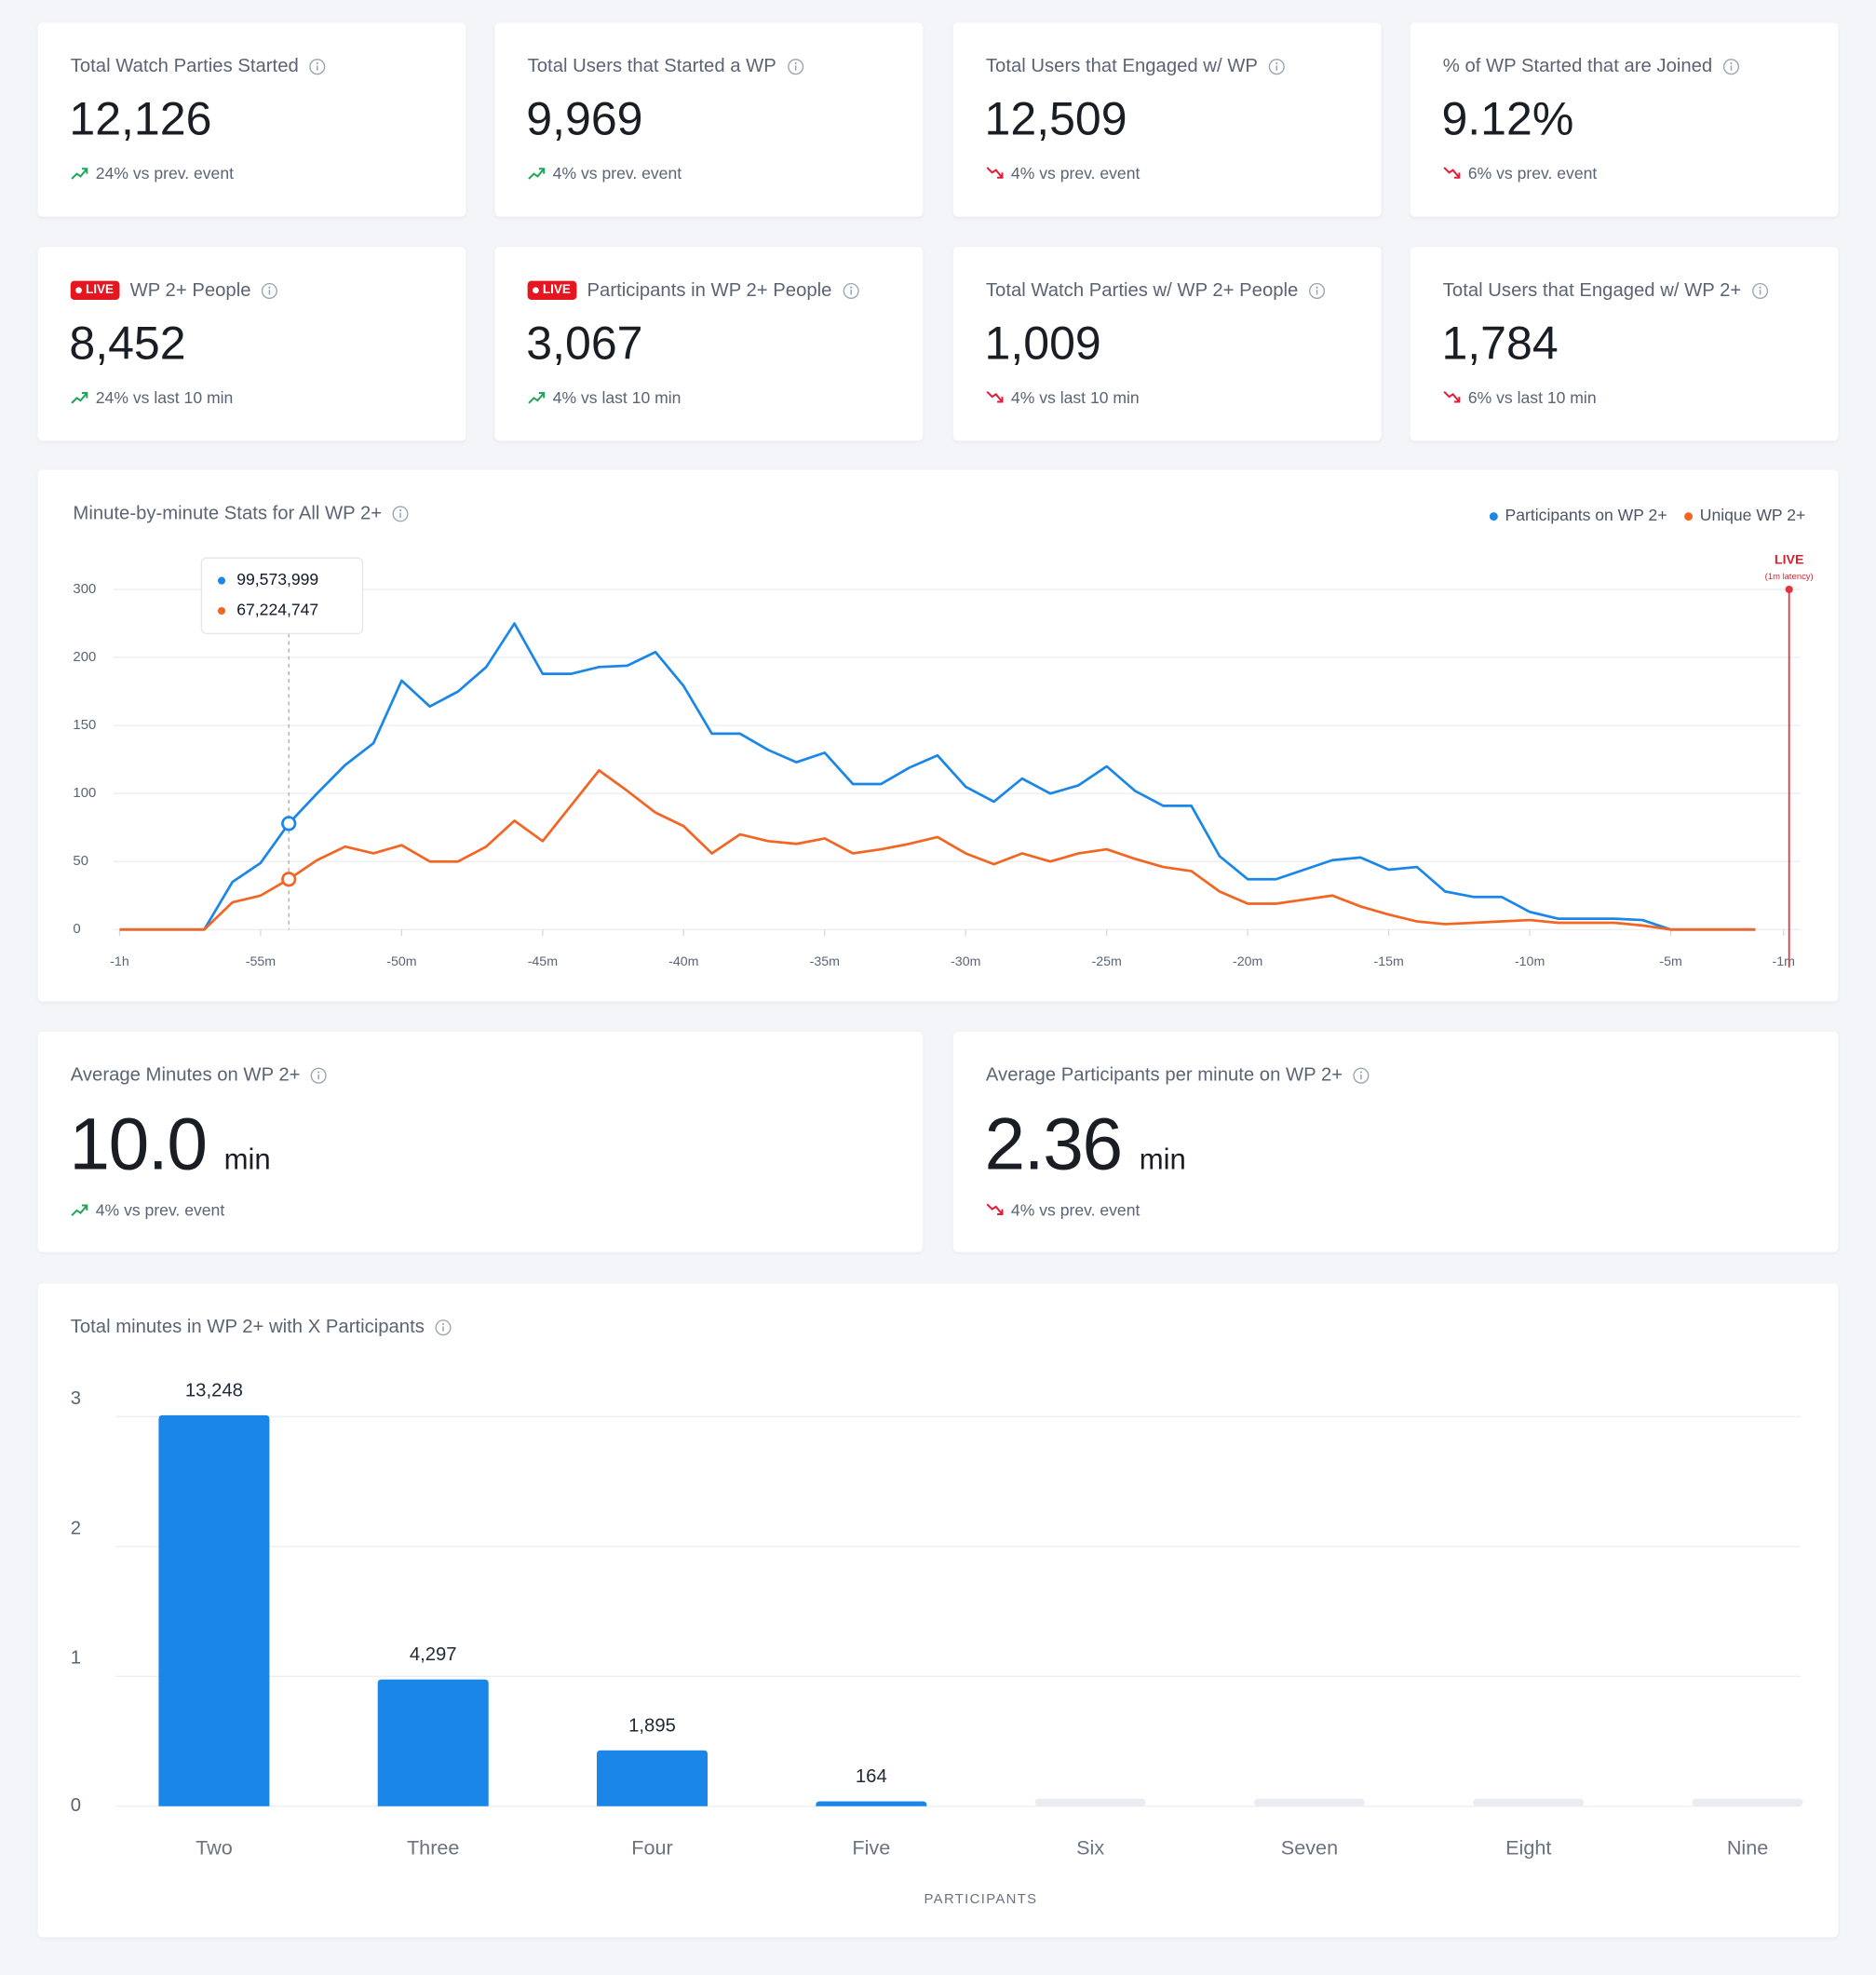 The width and height of the screenshot is (1876, 1975). I want to click on card-value: 9.12%, so click(1507, 119).